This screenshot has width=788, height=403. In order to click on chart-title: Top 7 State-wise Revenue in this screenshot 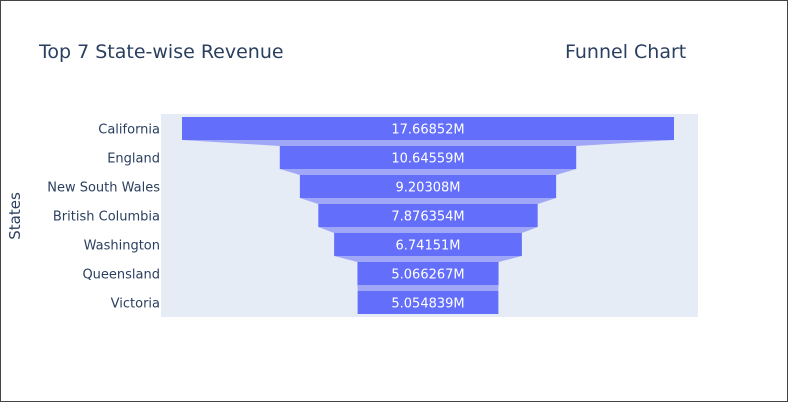, I will do `click(161, 52)`.